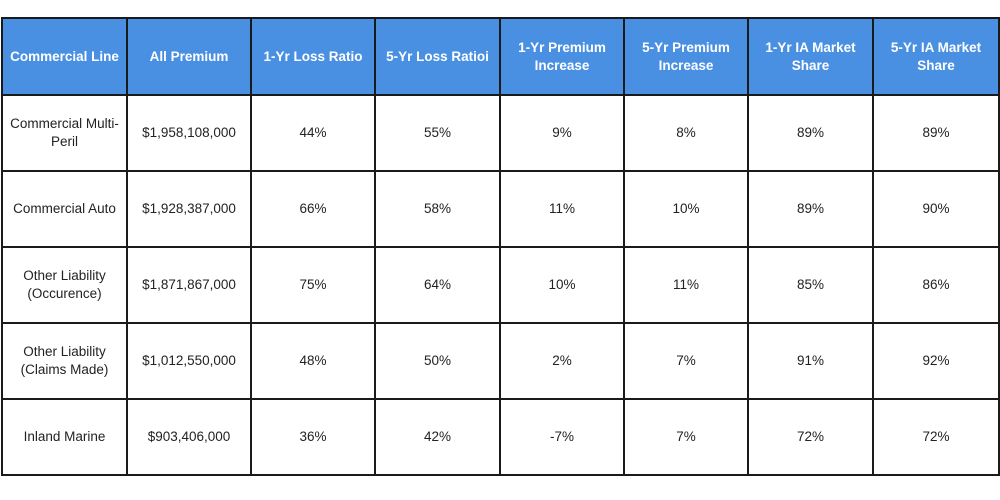  What do you see at coordinates (64, 285) in the screenshot?
I see `cell-commercial-line: Other Liability (Occurence)` at bounding box center [64, 285].